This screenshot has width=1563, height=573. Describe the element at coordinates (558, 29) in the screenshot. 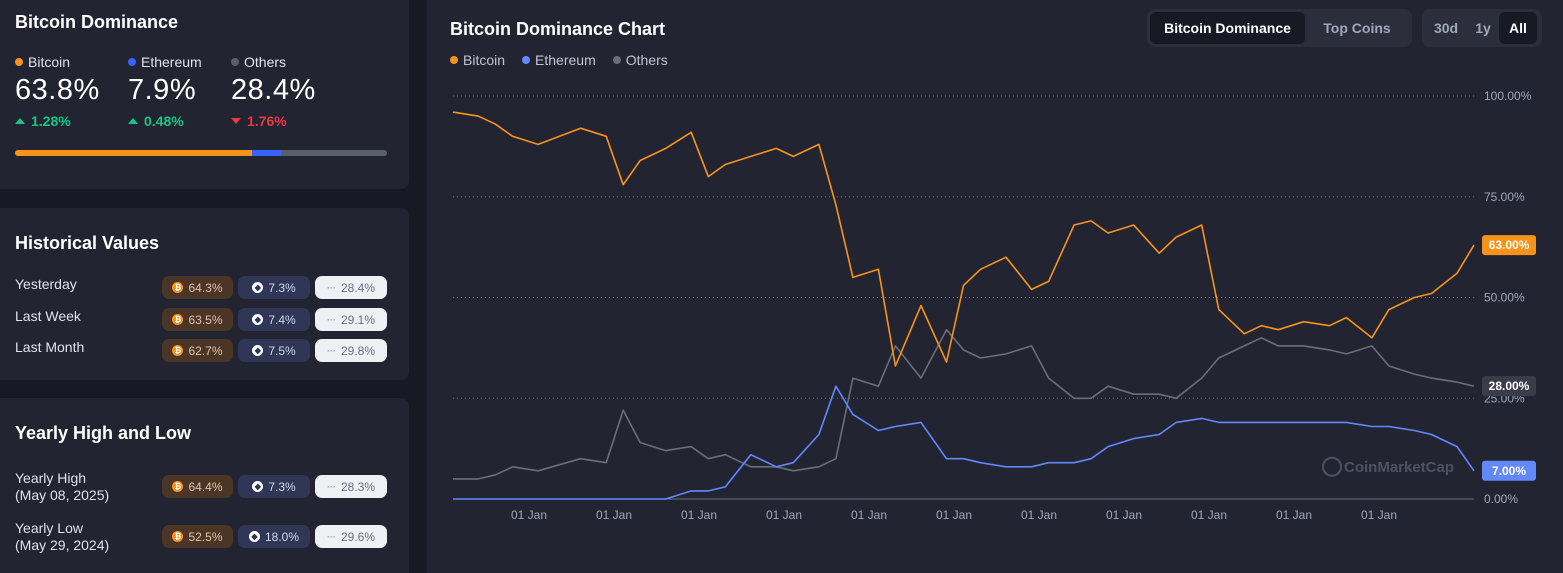

I see `chart-title: Bitcoin Dominance Chart` at that location.